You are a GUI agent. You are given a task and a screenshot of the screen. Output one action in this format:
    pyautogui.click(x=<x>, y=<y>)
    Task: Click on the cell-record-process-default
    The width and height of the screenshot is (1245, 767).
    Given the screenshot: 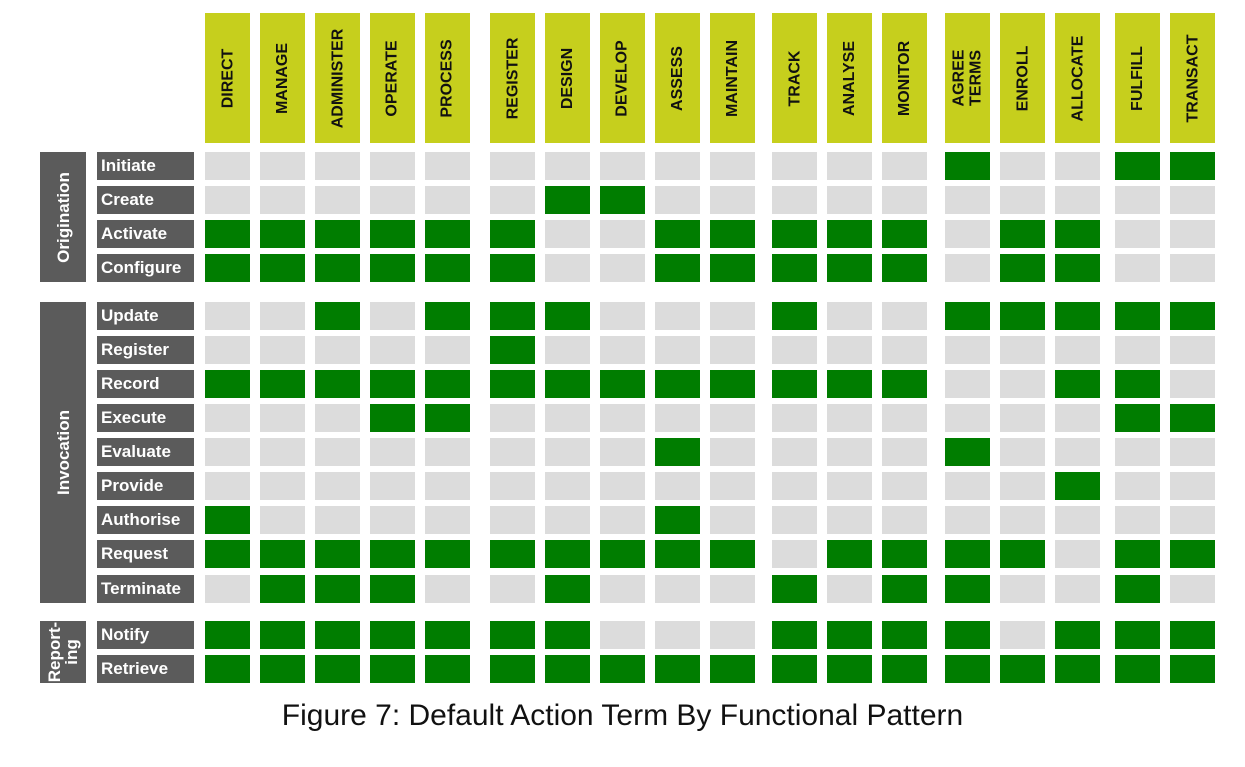 What is the action you would take?
    pyautogui.click(x=447, y=384)
    